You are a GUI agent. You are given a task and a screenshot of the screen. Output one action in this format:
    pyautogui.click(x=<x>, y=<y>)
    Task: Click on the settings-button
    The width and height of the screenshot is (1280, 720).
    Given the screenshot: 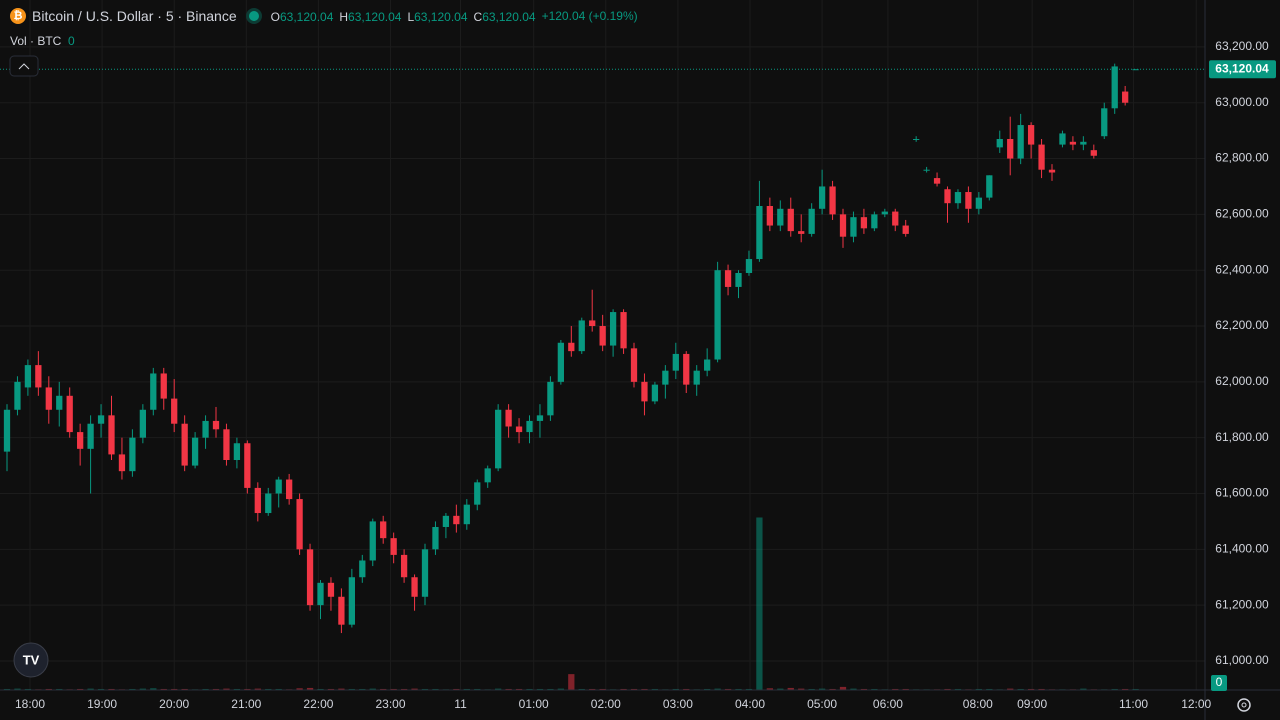 What is the action you would take?
    pyautogui.click(x=1244, y=705)
    